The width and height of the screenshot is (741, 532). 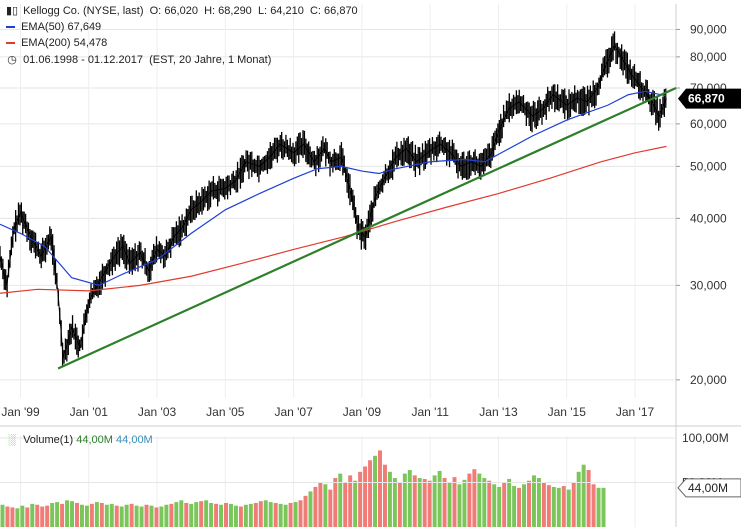 What do you see at coordinates (708, 285) in the screenshot?
I see `y-tick-label: 30,000` at bounding box center [708, 285].